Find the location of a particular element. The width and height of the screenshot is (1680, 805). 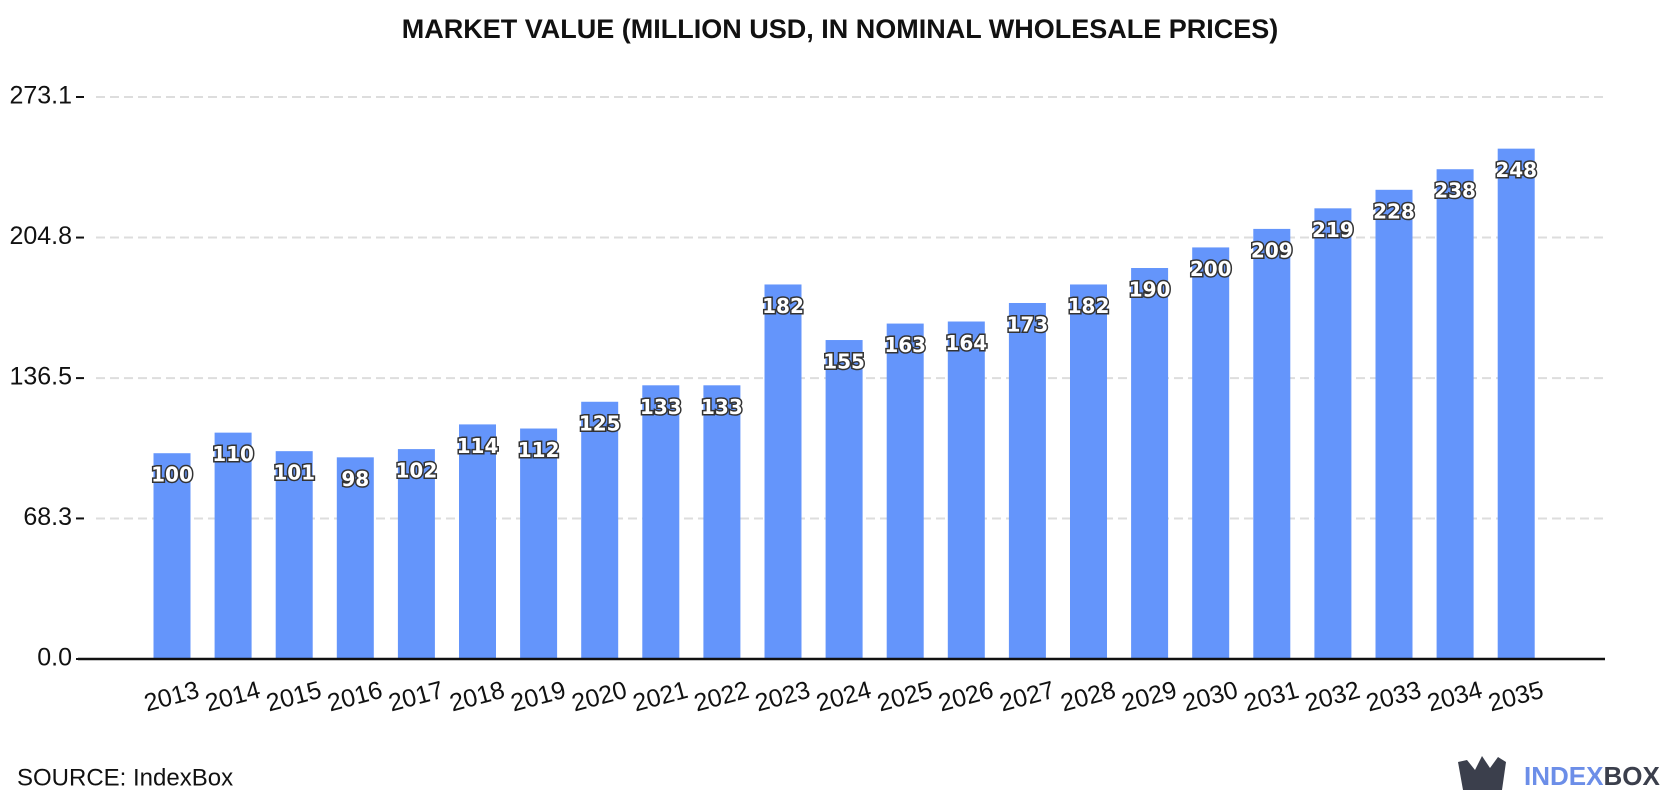

x-tick-label: 2024 is located at coordinates (843, 696).